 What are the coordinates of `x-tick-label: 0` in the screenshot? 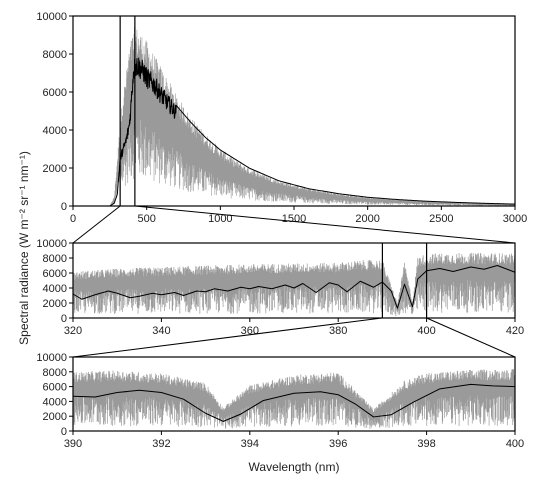 It's located at (73, 219).